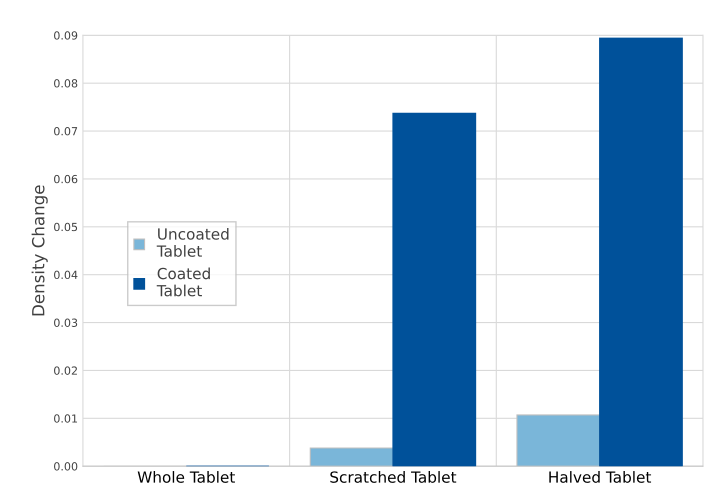 This screenshot has width=721, height=504. What do you see at coordinates (66, 131) in the screenshot?
I see `y-tick-label: 0.07` at bounding box center [66, 131].